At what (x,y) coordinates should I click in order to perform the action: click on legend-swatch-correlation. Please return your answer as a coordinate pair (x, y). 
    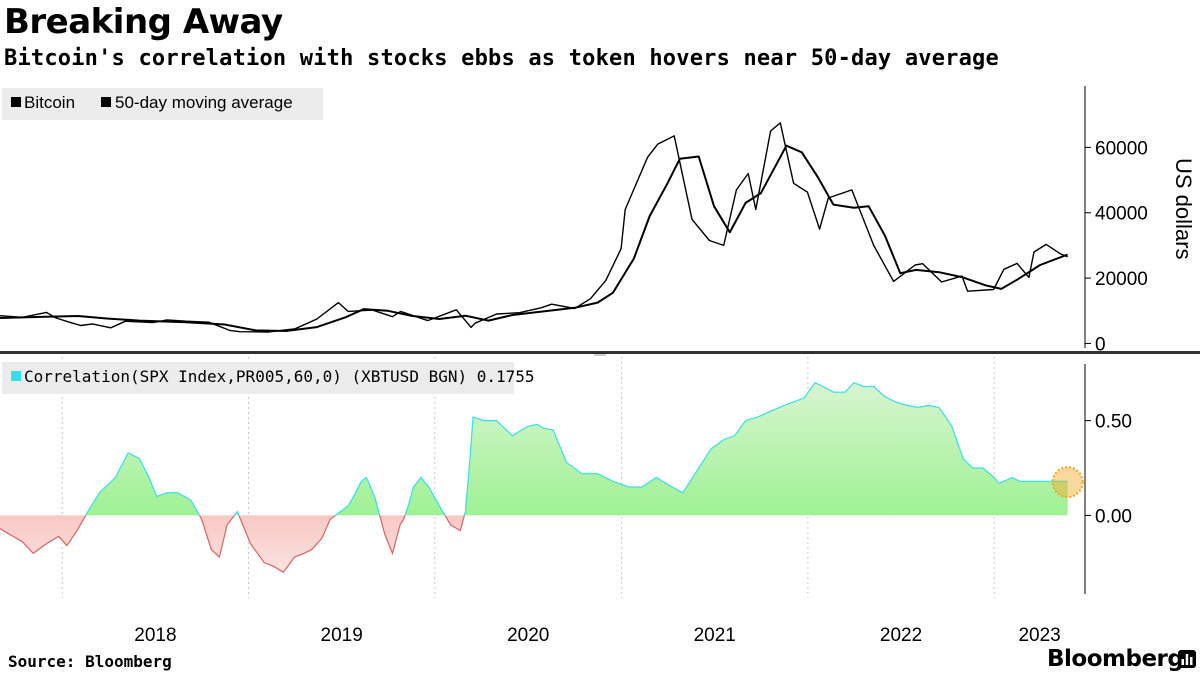
    Looking at the image, I should click on (16, 376).